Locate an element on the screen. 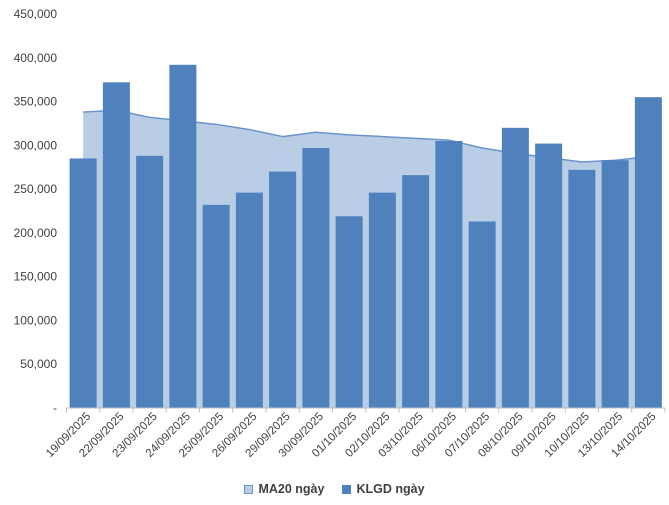 Image resolution: width=669 pixels, height=505 pixels. y-tick-label: 300,000 is located at coordinates (36, 145).